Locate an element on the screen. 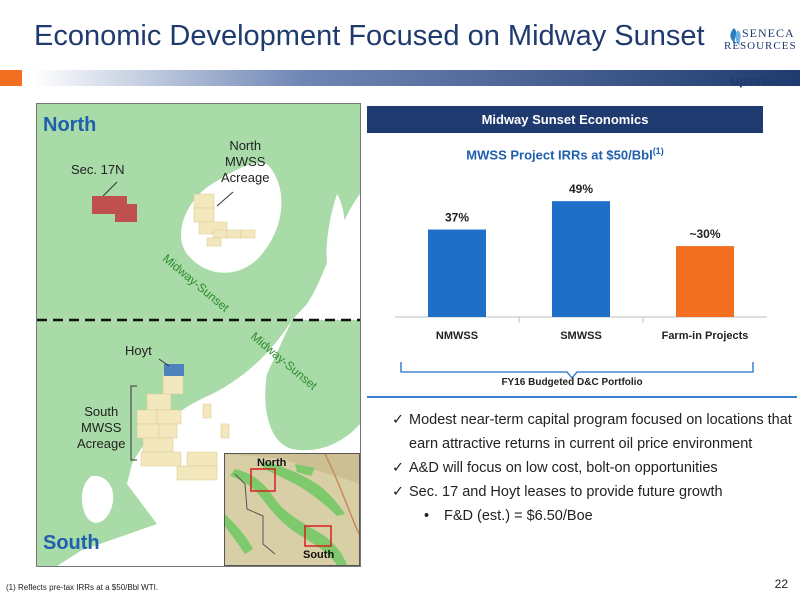 The height and width of the screenshot is (600, 800). economics-header: Midway Sunset Economics is located at coordinates (565, 119).